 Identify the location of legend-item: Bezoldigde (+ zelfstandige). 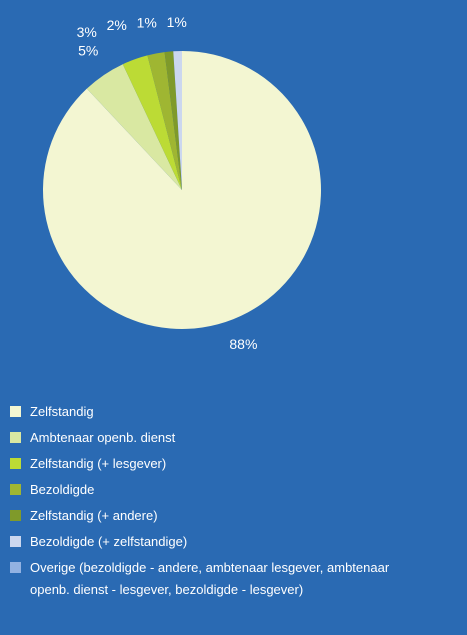
(235, 542).